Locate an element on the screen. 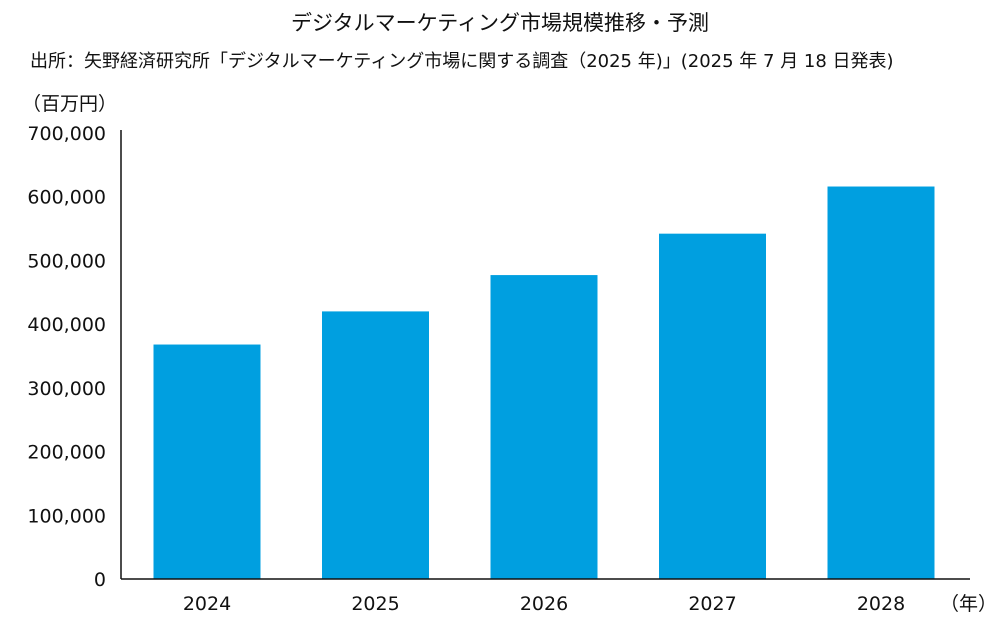 The height and width of the screenshot is (622, 1000). y-tick-label: 500,000 is located at coordinates (66, 261).